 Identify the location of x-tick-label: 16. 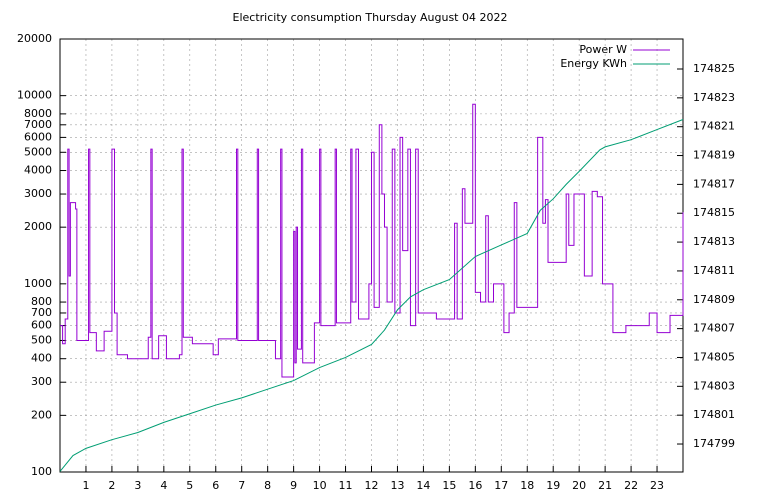
(475, 485).